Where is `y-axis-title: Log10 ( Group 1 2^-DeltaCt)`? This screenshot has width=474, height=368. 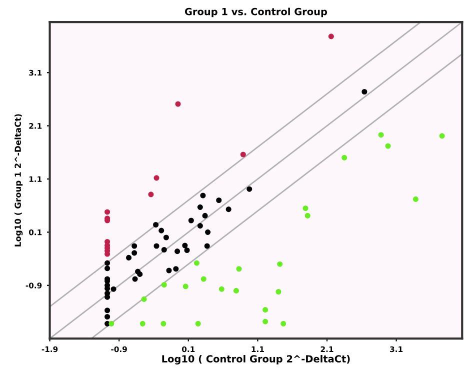
y-axis-title: Log10 ( Group 1 2^-DeltaCt) is located at coordinates (18, 180).